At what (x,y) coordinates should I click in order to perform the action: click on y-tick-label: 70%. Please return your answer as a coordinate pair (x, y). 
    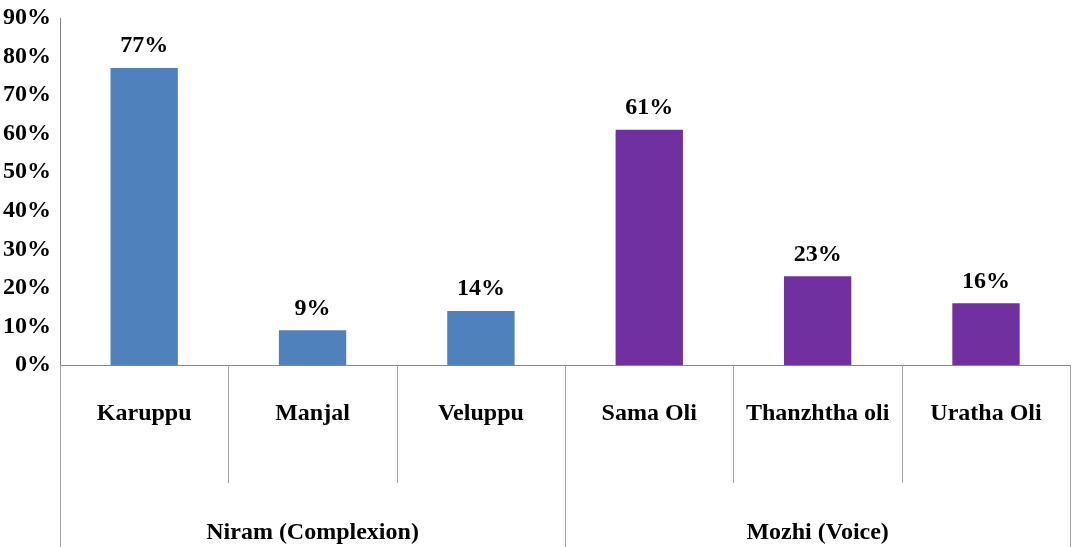
    Looking at the image, I should click on (27, 93).